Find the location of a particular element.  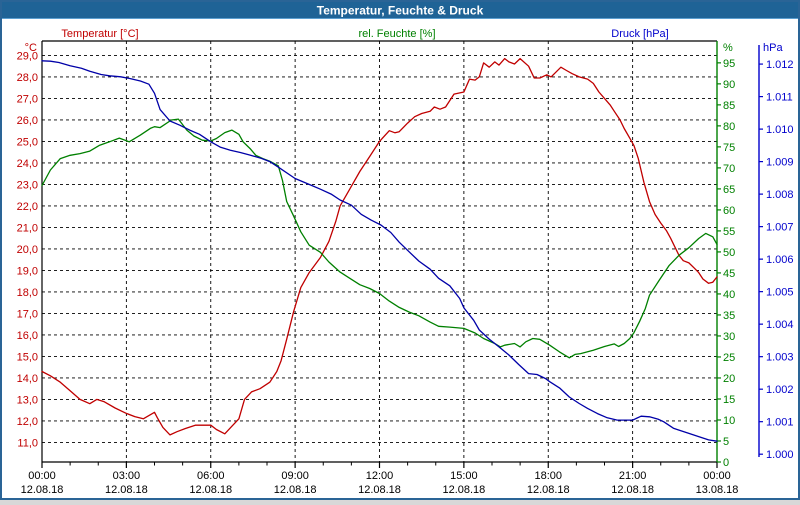

temperature-tick-label: 23,0 is located at coordinates (27, 185).